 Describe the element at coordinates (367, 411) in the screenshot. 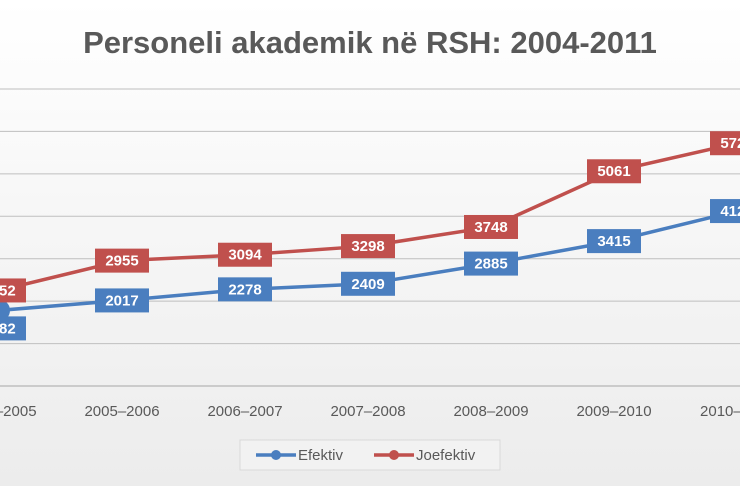

I see `x-tick-label: 2007–2008` at that location.